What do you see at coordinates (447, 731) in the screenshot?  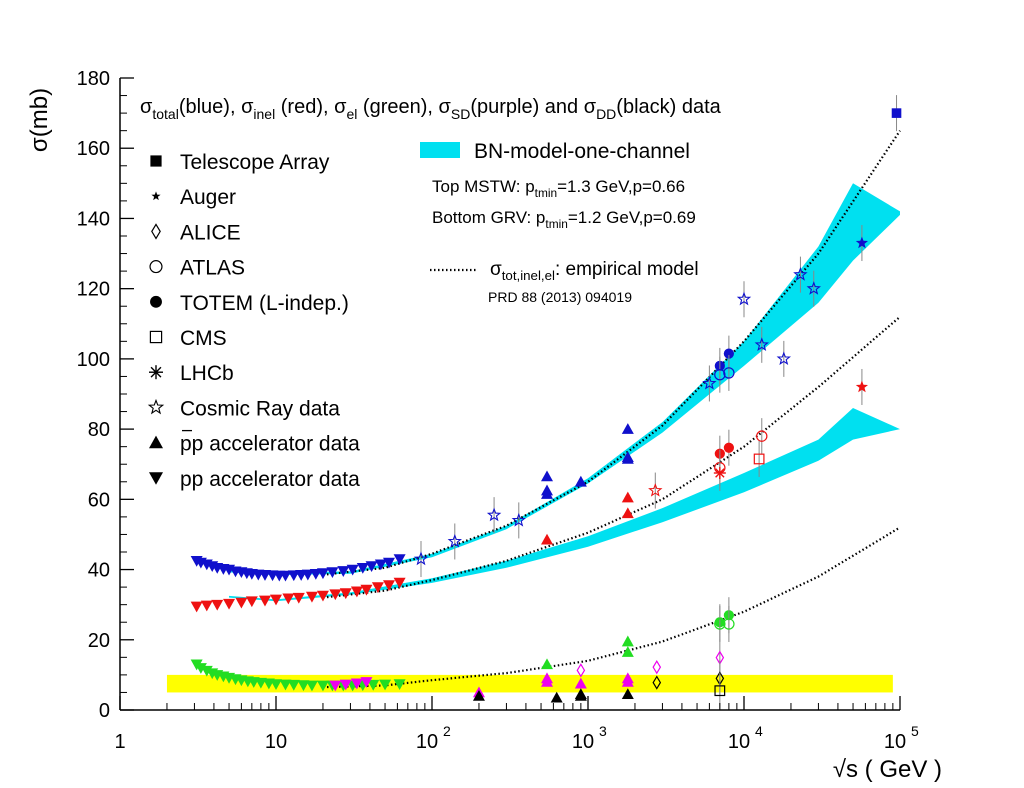 I see `x-tick-exponent: 2` at bounding box center [447, 731].